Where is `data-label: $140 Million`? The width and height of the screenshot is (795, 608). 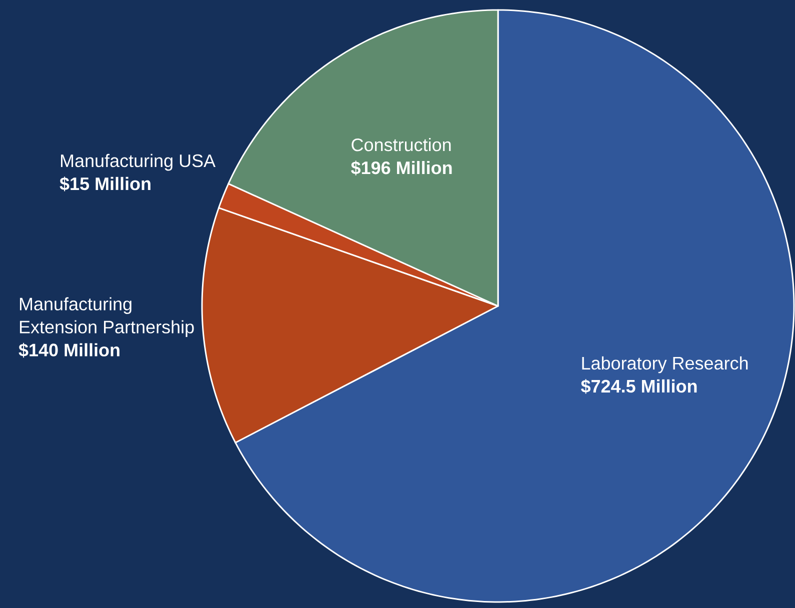
data-label: $140 Million is located at coordinates (69, 350).